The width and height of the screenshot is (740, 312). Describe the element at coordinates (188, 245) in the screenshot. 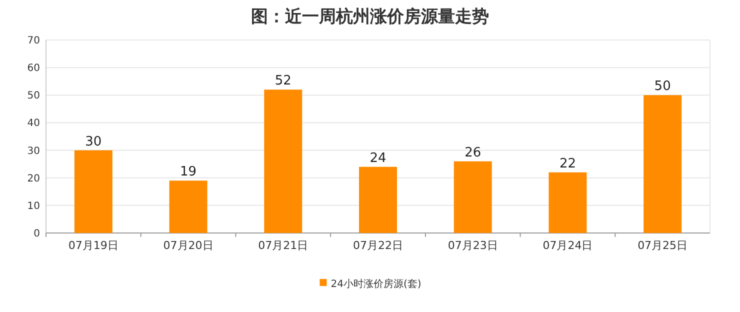

I see `x-tick-label: 07月20日` at that location.